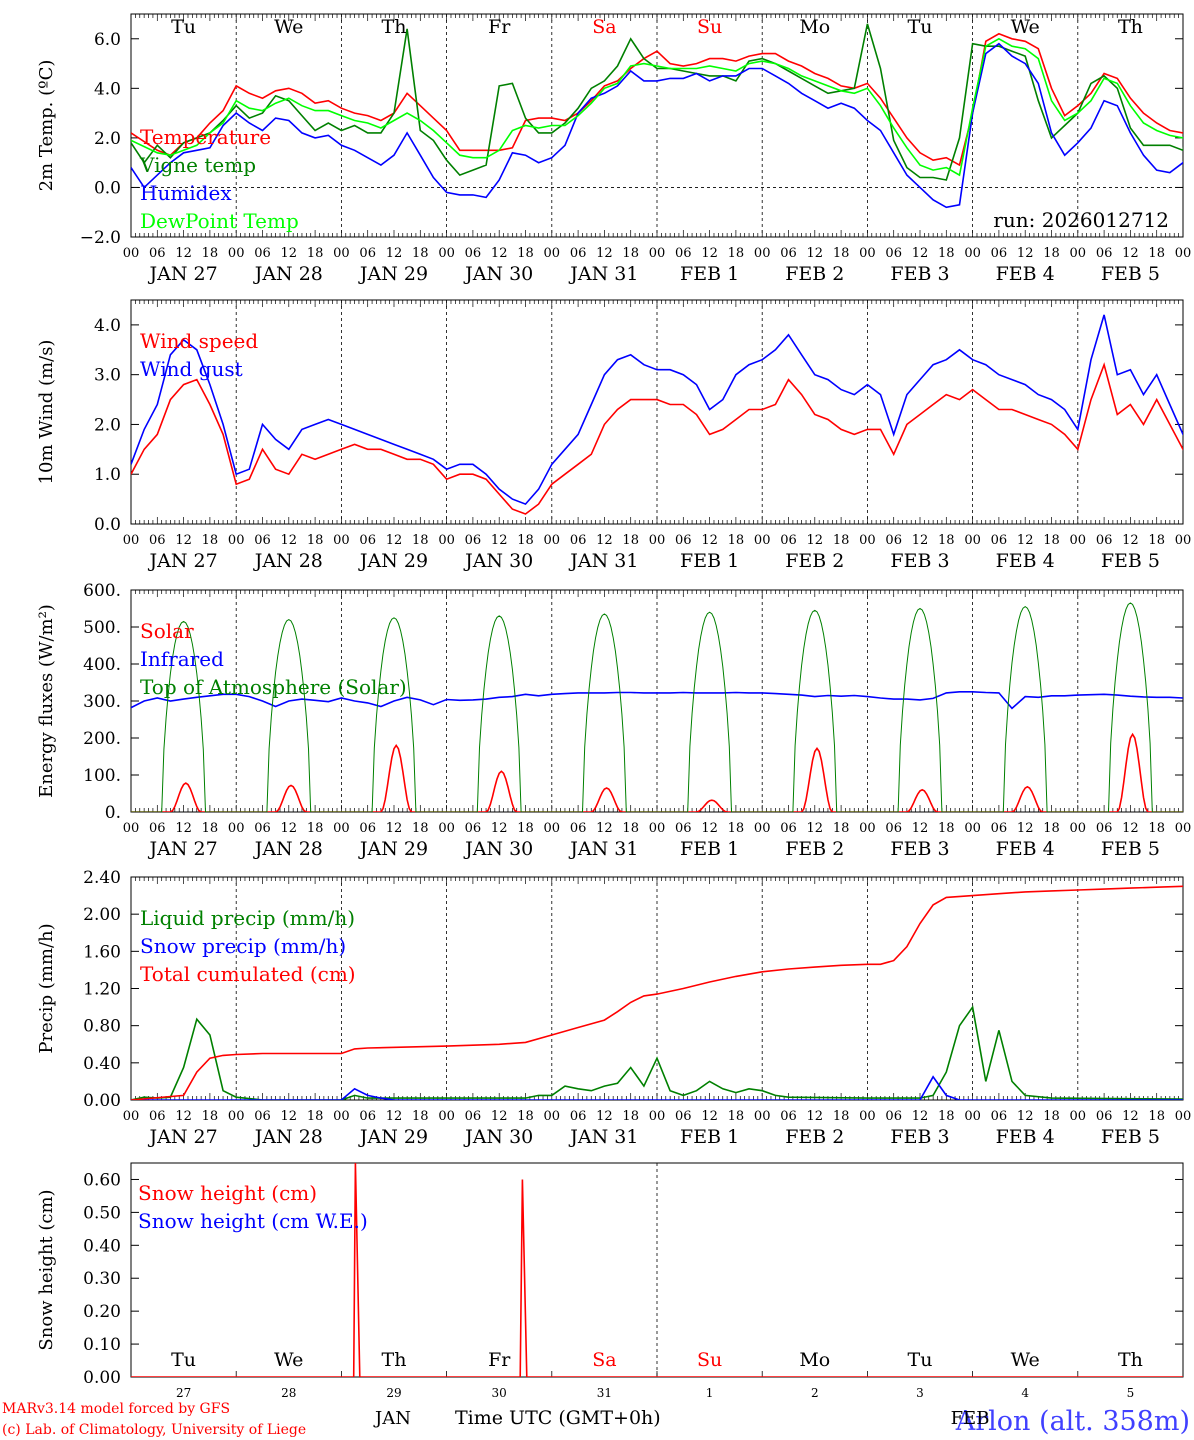 This screenshot has width=1194, height=1440. I want to click on y-tick-label: 0.20, so click(102, 1312).